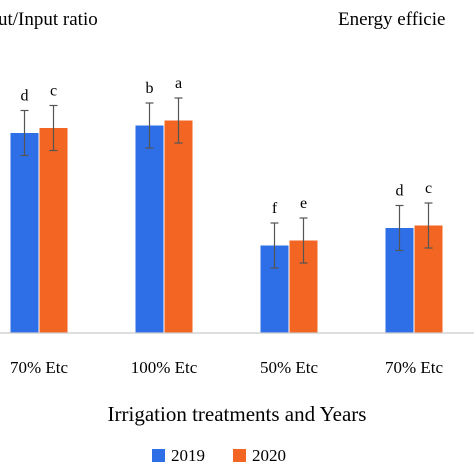  What do you see at coordinates (227, 367) in the screenshot?
I see `x-tick-labels: 70% Etc 100% Etc 50% Etc 70% Etc` at bounding box center [227, 367].